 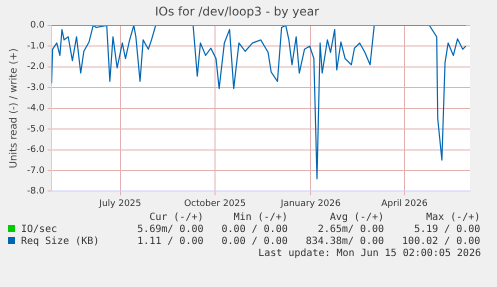 What do you see at coordinates (440, 242) in the screenshot?
I see `text: 100.02 / 0.00` at bounding box center [440, 242].